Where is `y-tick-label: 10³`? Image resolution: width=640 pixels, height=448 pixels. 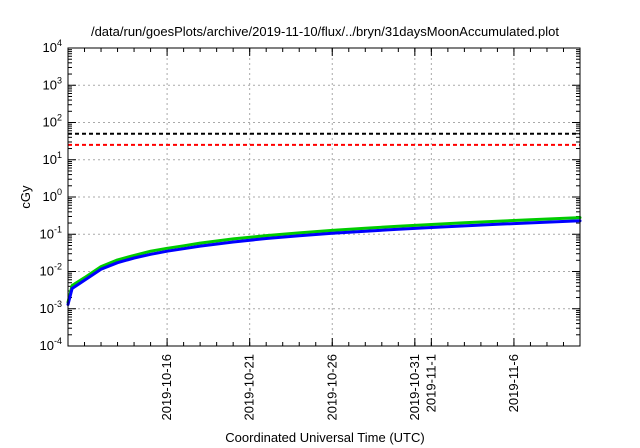 y-tick-label: 10³ is located at coordinates (52, 83).